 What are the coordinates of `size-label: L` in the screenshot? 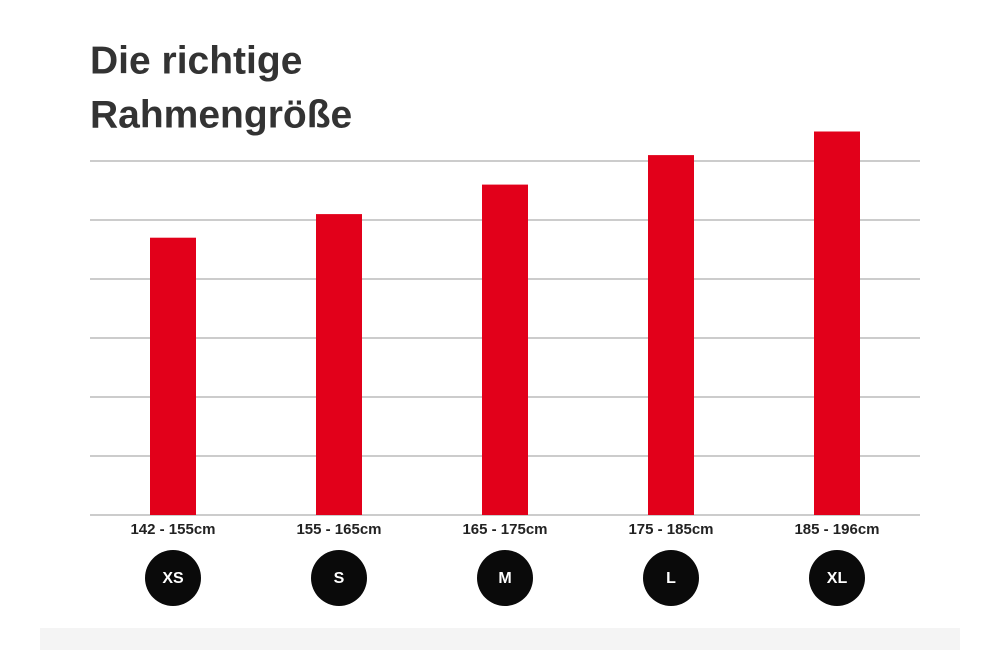 It's located at (671, 578).